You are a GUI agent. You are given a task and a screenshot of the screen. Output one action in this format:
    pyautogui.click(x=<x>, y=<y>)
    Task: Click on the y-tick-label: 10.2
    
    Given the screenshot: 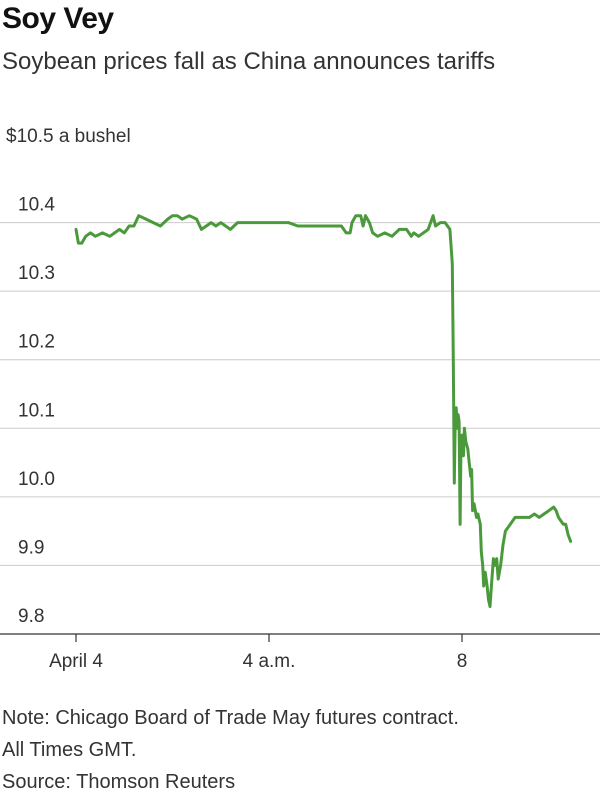 What is the action you would take?
    pyautogui.click(x=36, y=342)
    